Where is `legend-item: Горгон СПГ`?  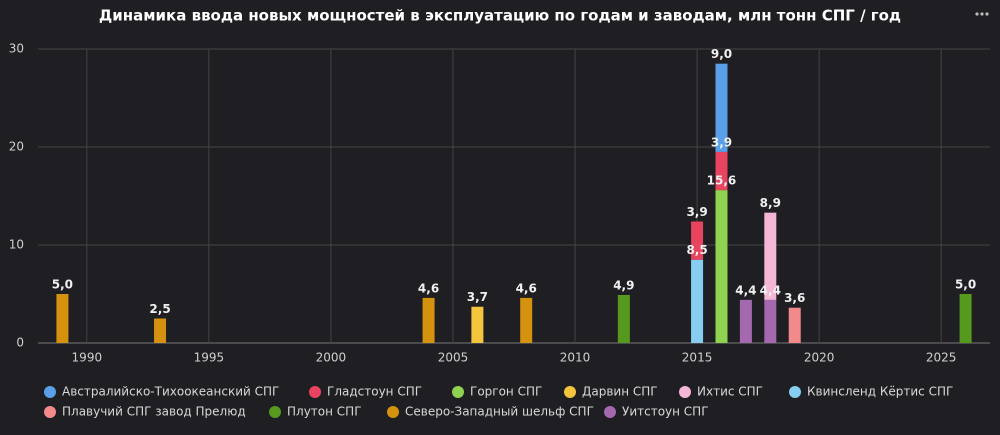 legend-item: Горгон СПГ is located at coordinates (497, 392).